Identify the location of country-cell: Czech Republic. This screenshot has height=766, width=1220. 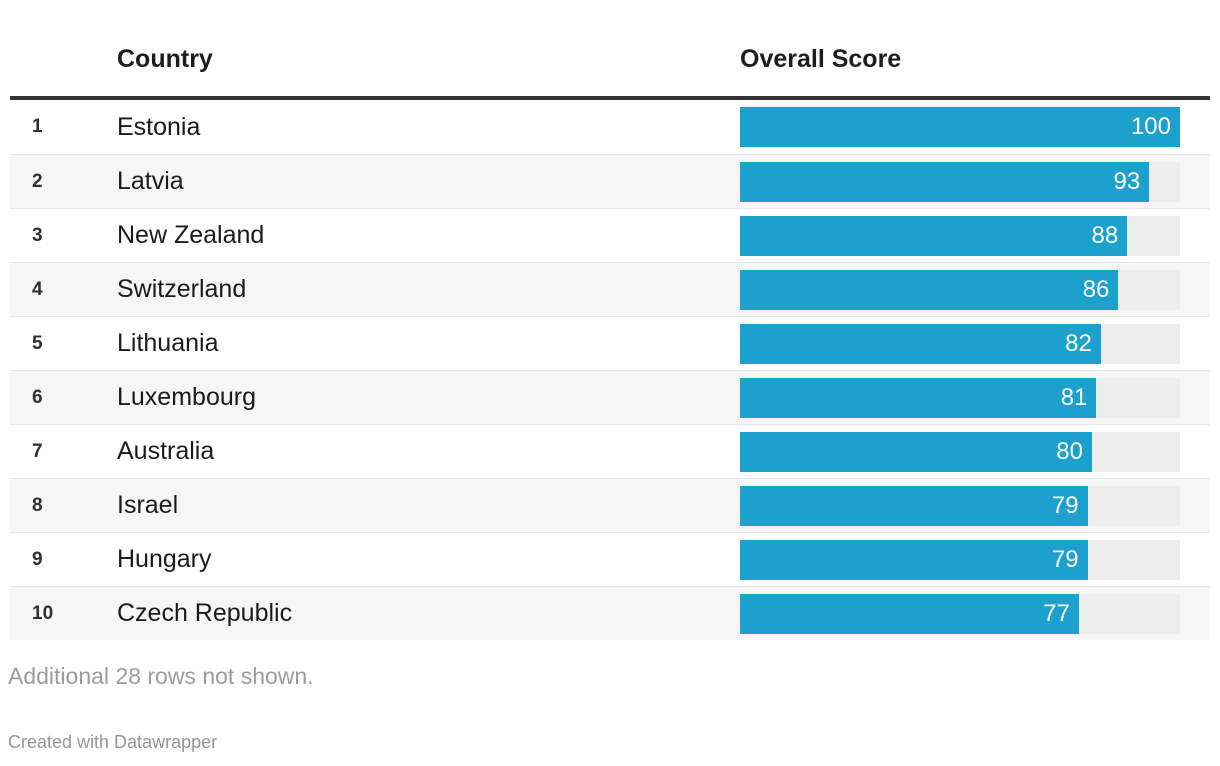
(205, 613).